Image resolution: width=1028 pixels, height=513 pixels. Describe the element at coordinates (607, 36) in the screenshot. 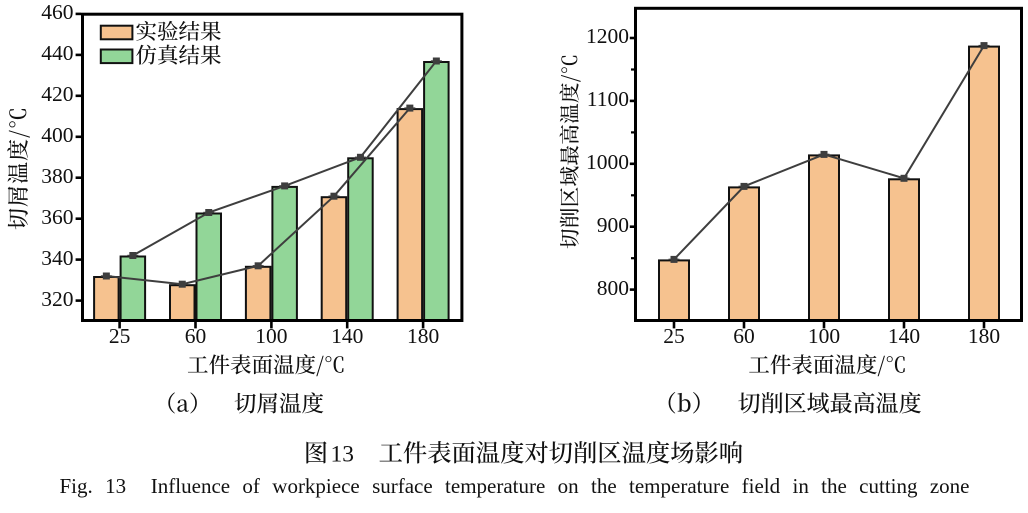

I see `svg-text: 1200` at that location.